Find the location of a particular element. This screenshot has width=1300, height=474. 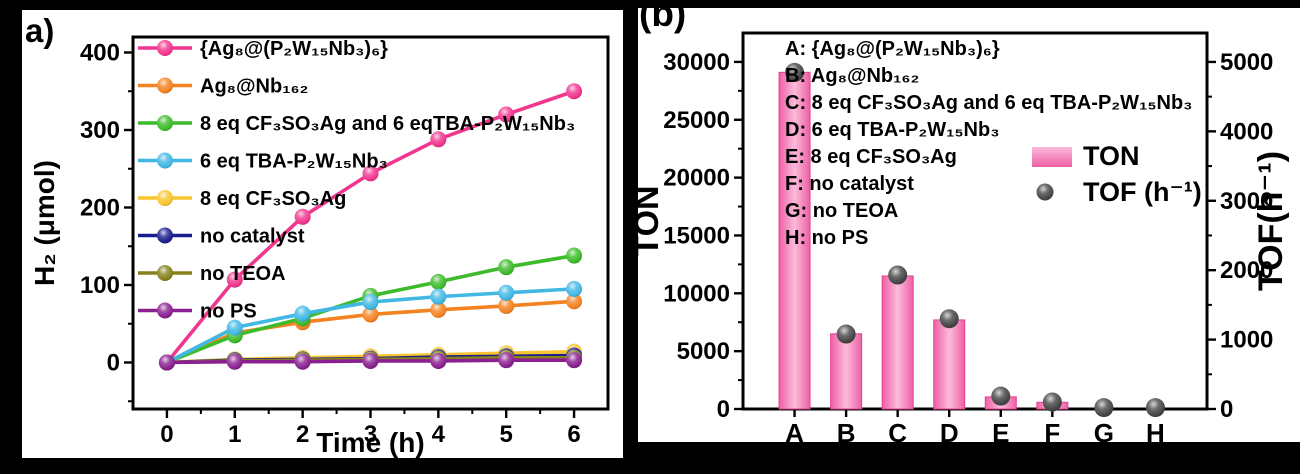

annotation-0: A: {Ag₈@(P₂W₁₅Nb₃)₆} is located at coordinates (892, 49).